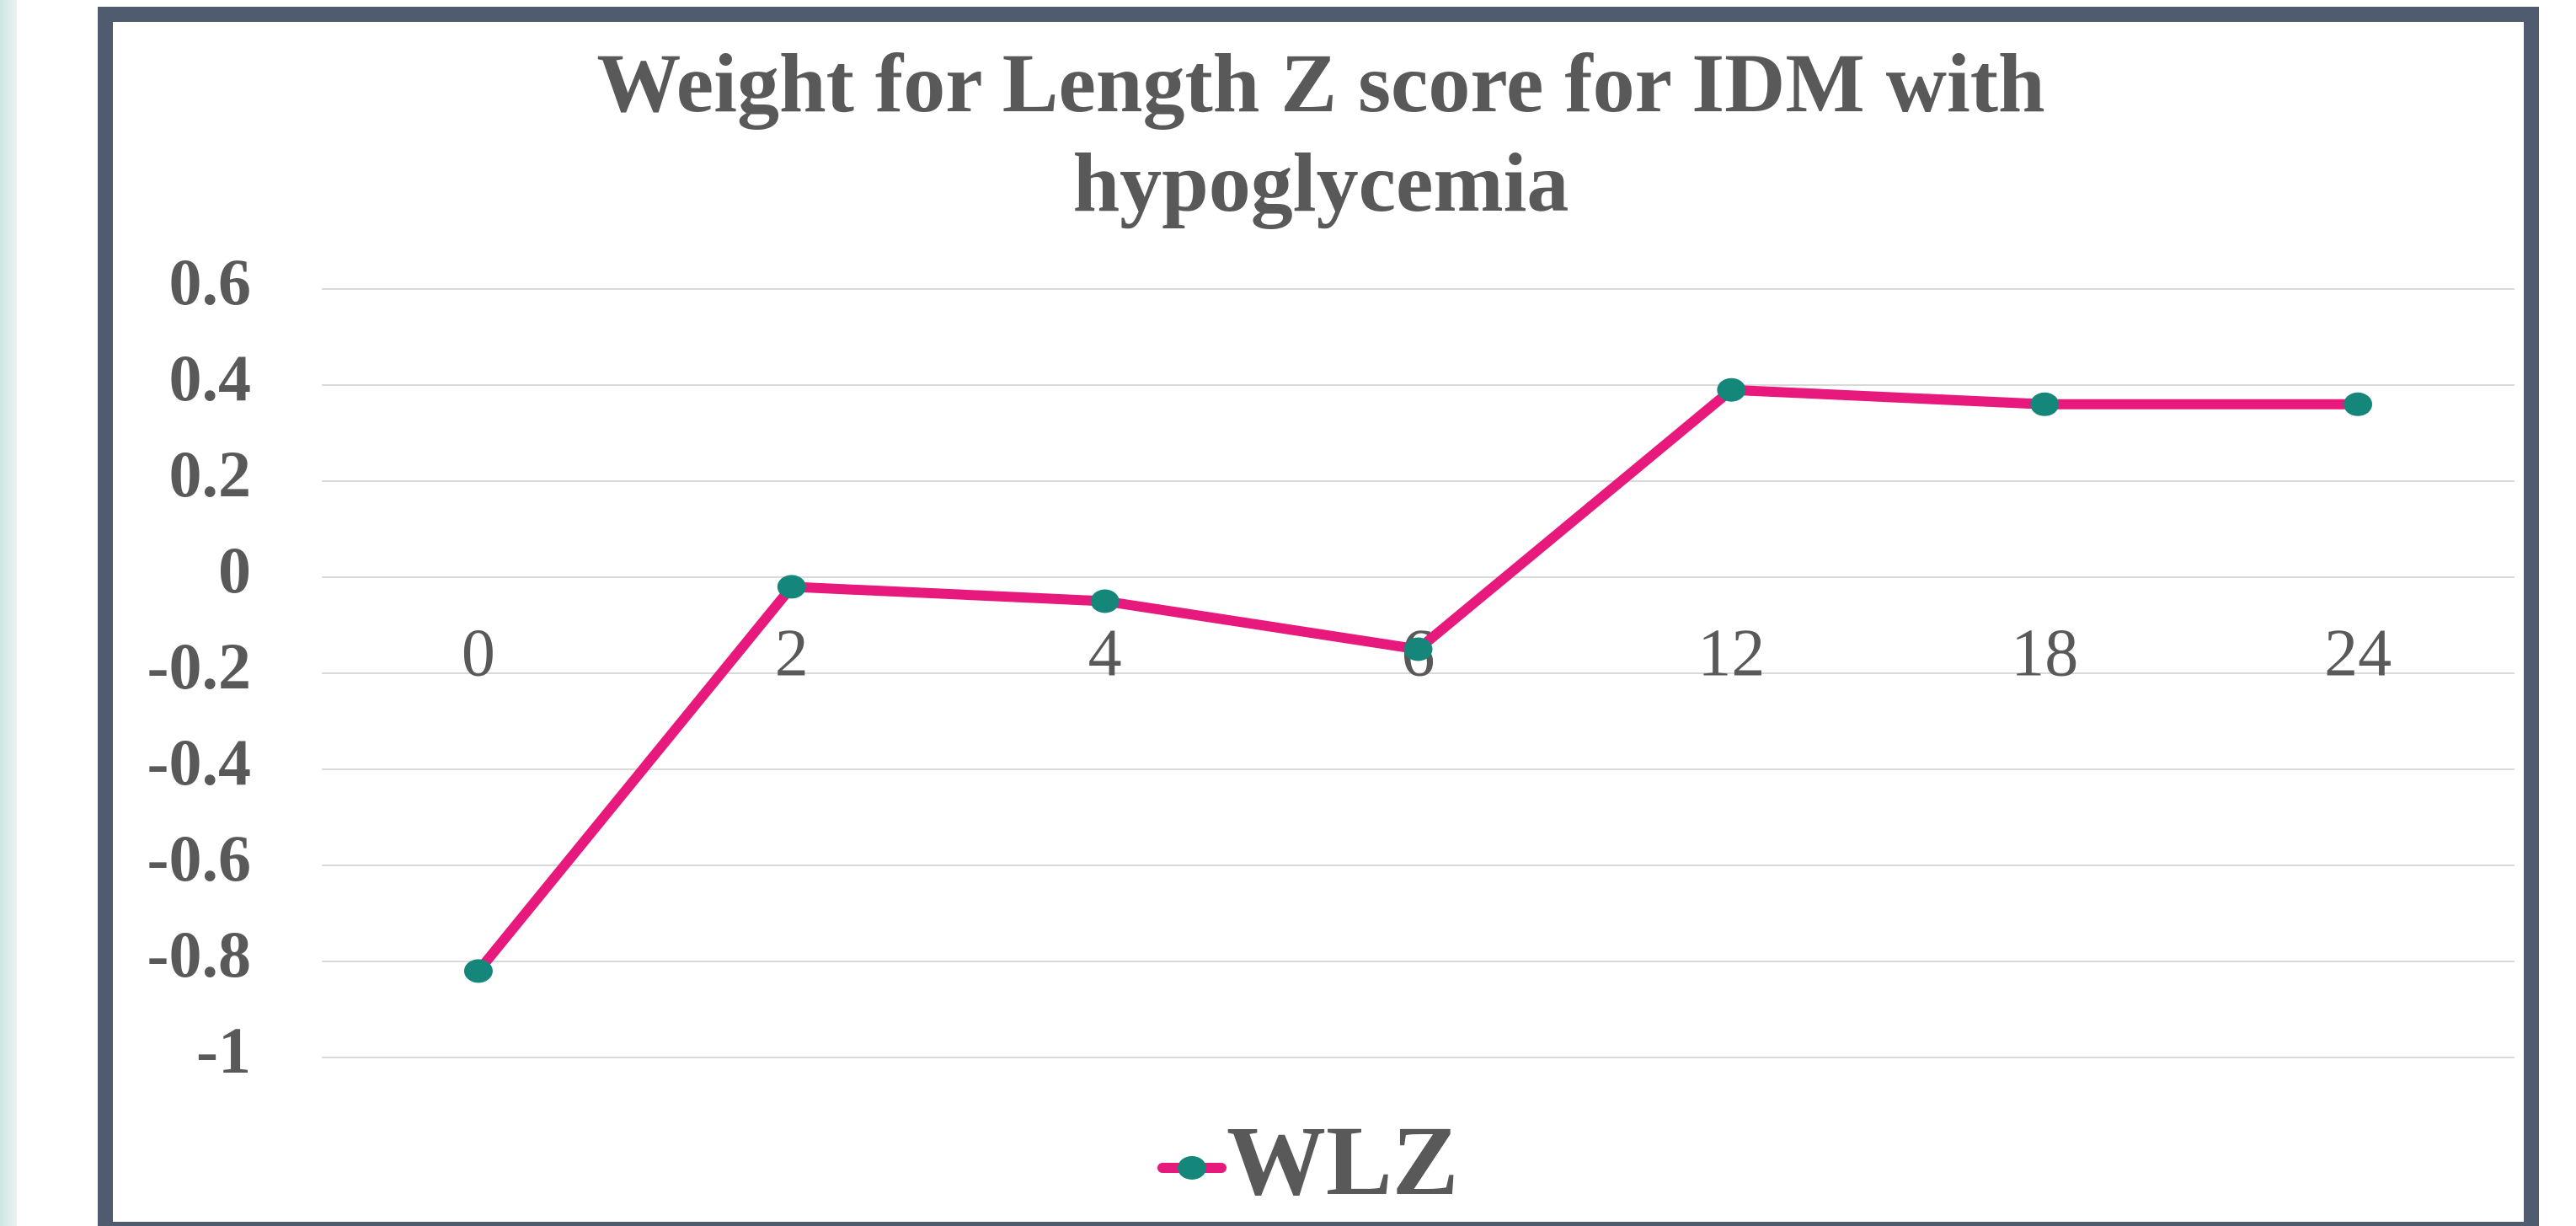 The height and width of the screenshot is (1226, 2576). I want to click on y-tick-label: -1, so click(223, 1050).